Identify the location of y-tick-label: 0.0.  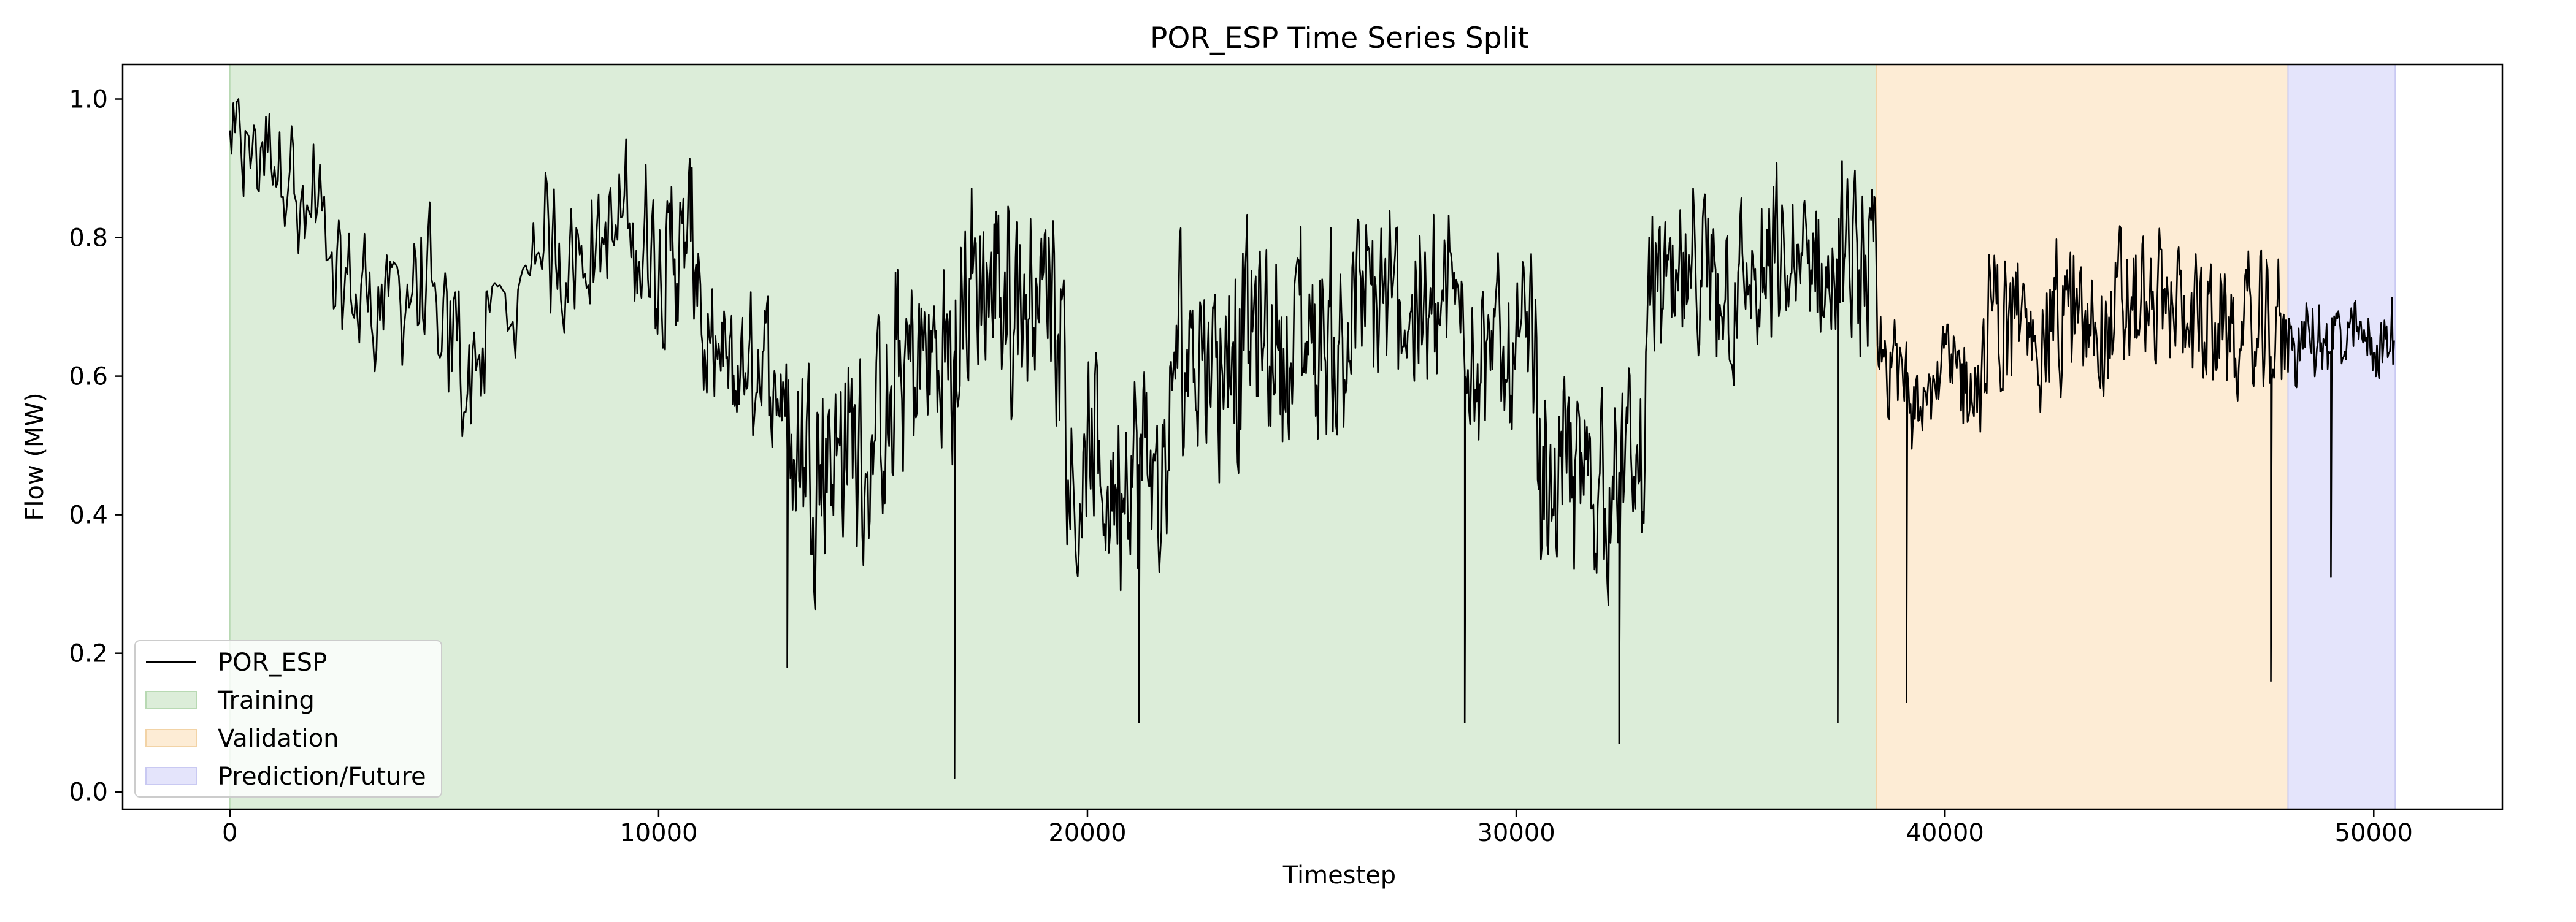
(88, 793).